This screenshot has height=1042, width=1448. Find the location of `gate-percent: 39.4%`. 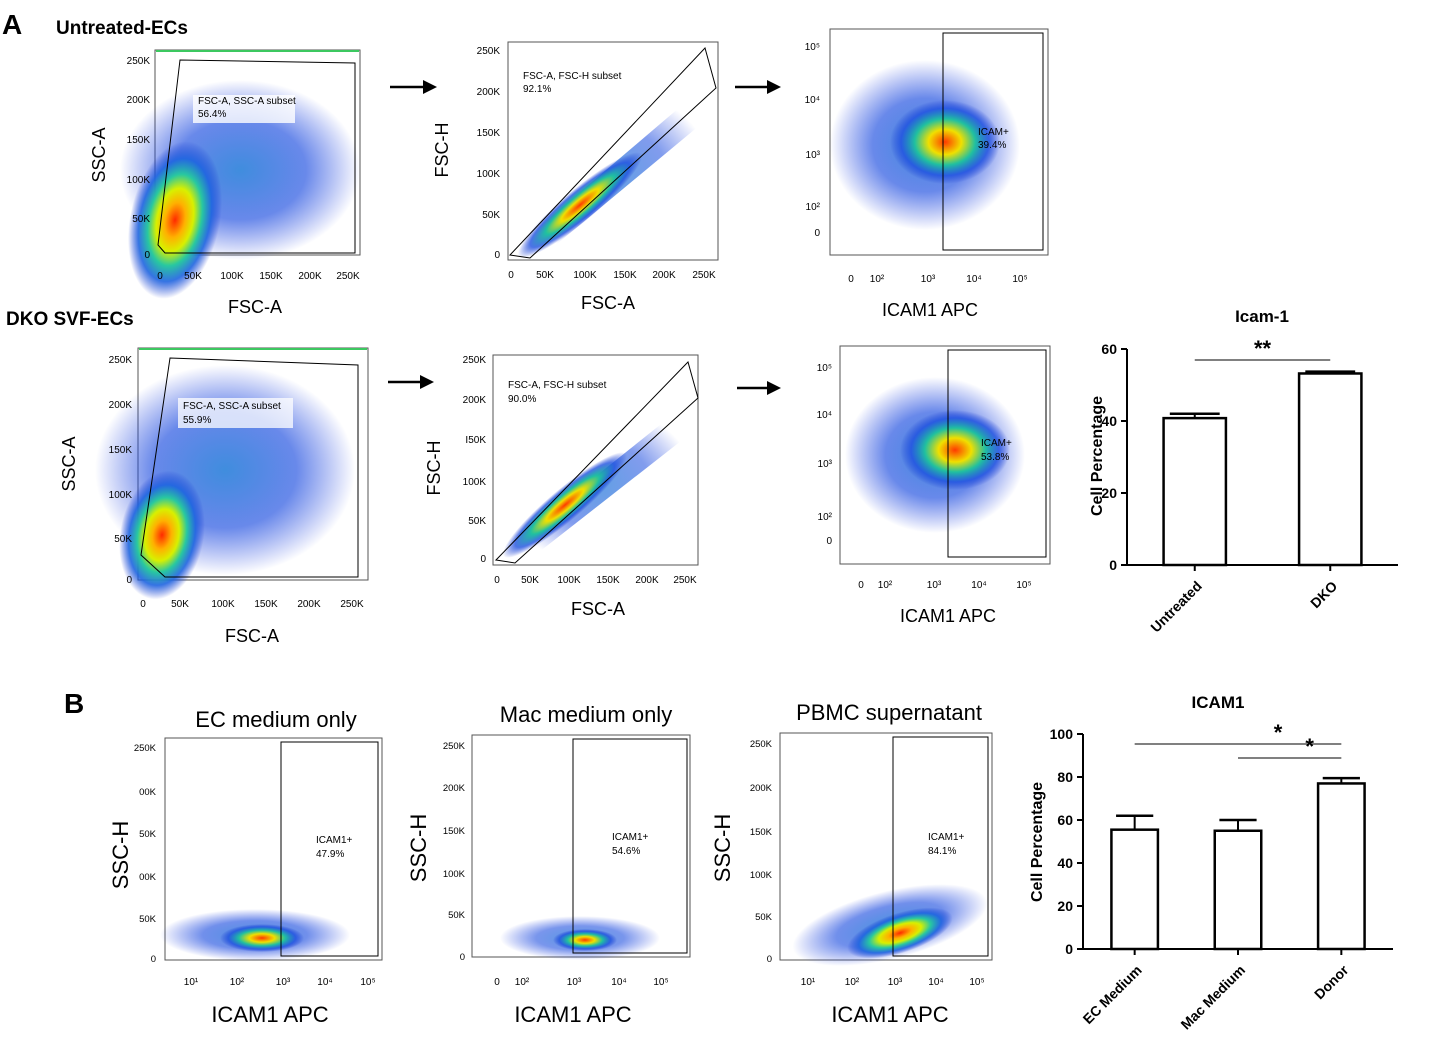

gate-percent: 39.4% is located at coordinates (992, 145).